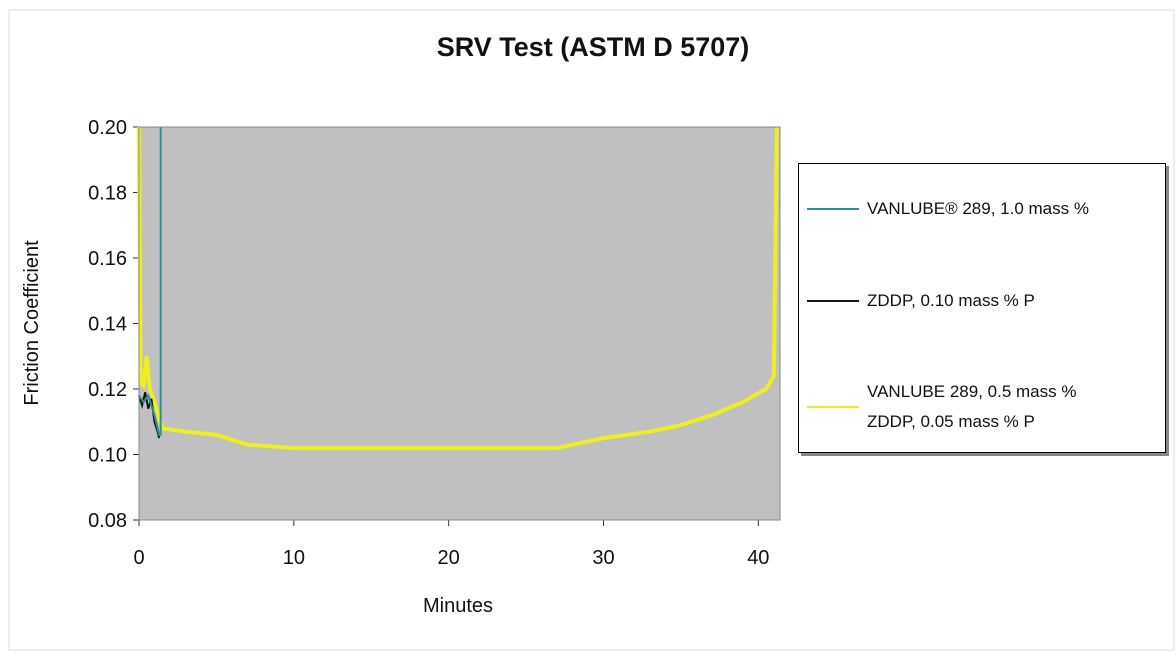  What do you see at coordinates (107, 128) in the screenshot?
I see `y-tick-label: 0.20` at bounding box center [107, 128].